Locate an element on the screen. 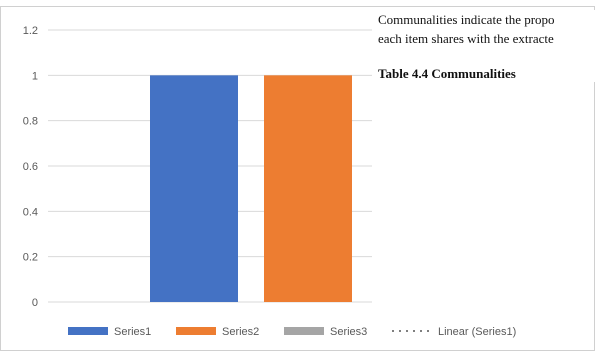 The image size is (596, 352). legend-marker-series3 is located at coordinates (304, 331).